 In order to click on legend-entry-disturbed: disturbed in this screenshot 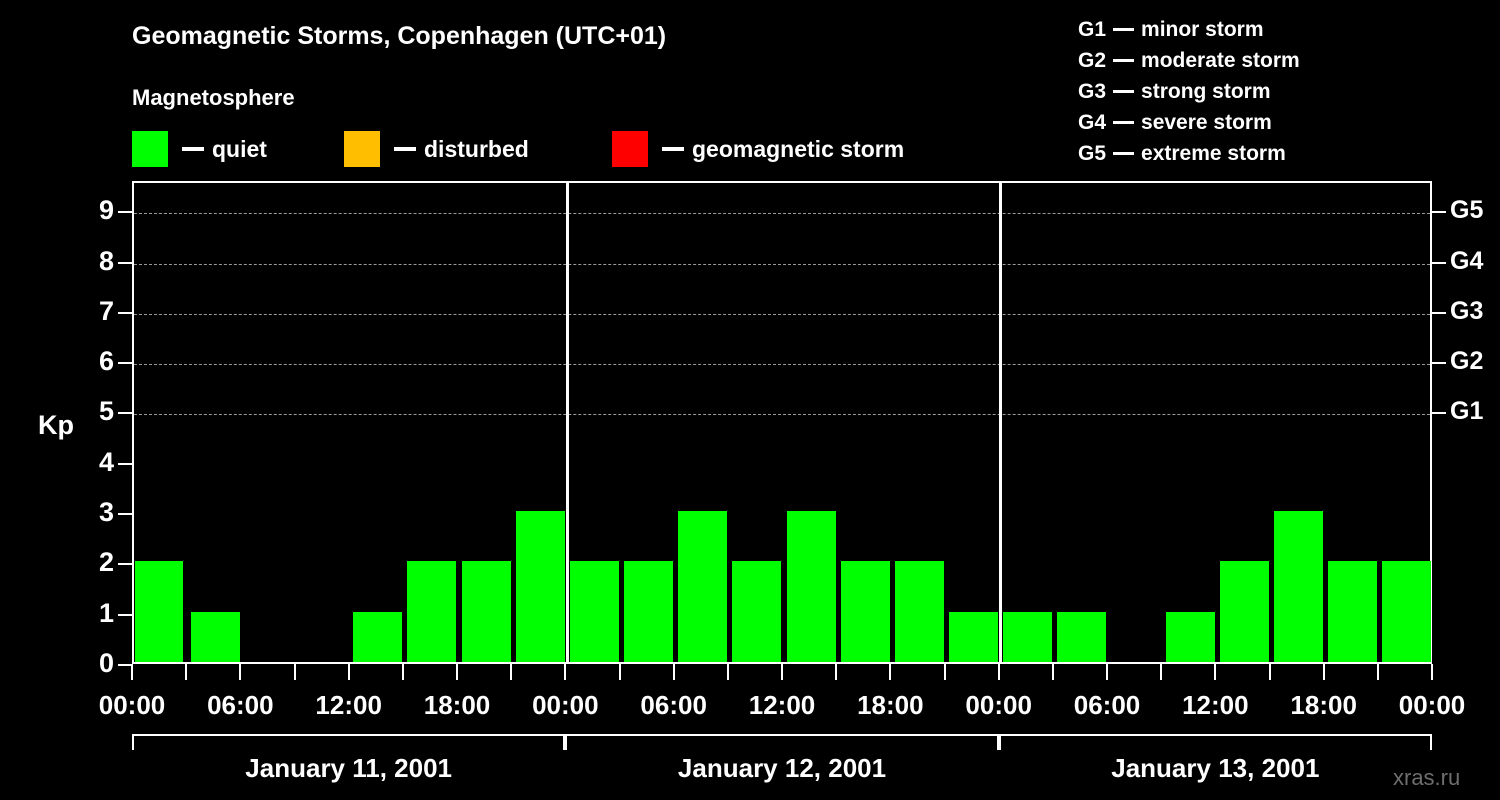, I will do `click(436, 149)`.